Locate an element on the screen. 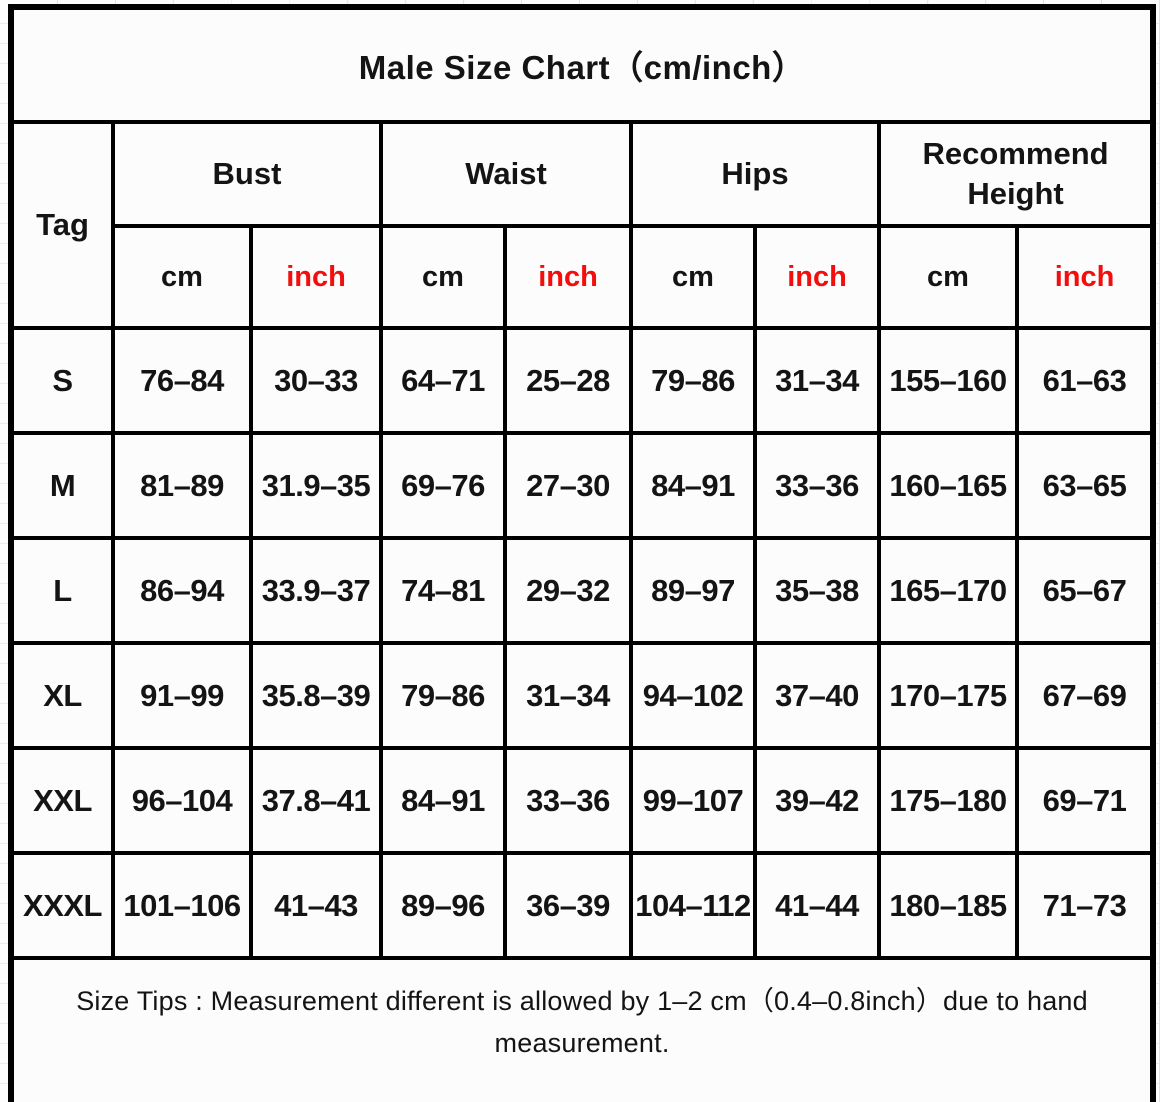 This screenshot has height=1102, width=1160. cell-hips-cm: 84–91 is located at coordinates (693, 485).